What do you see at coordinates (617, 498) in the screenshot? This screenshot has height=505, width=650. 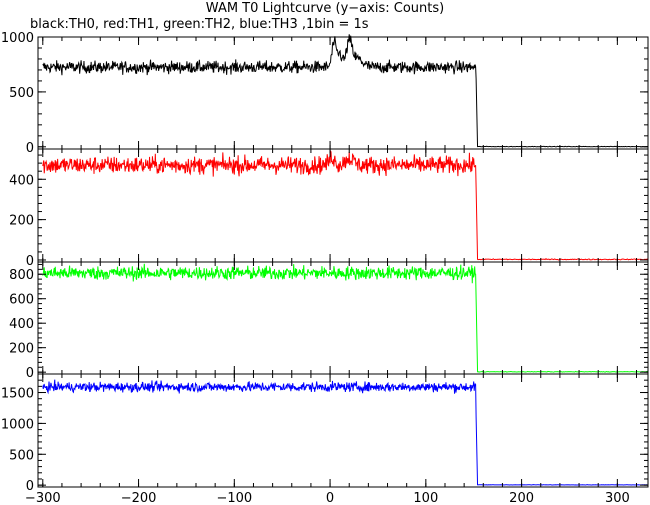 I see `x-tick-label: 300` at bounding box center [617, 498].